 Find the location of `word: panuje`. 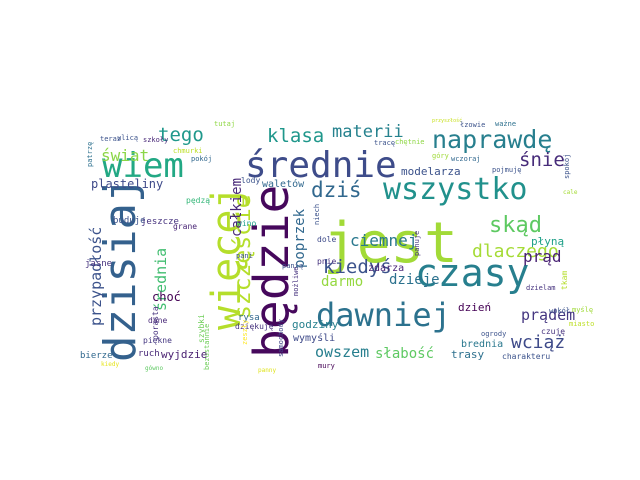

word: panuje is located at coordinates (417, 243).